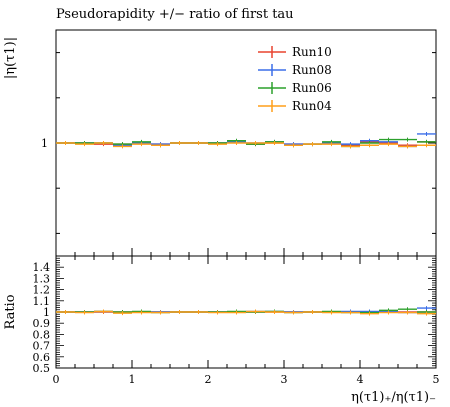  I want to click on x-tick-label: 5, so click(436, 379).